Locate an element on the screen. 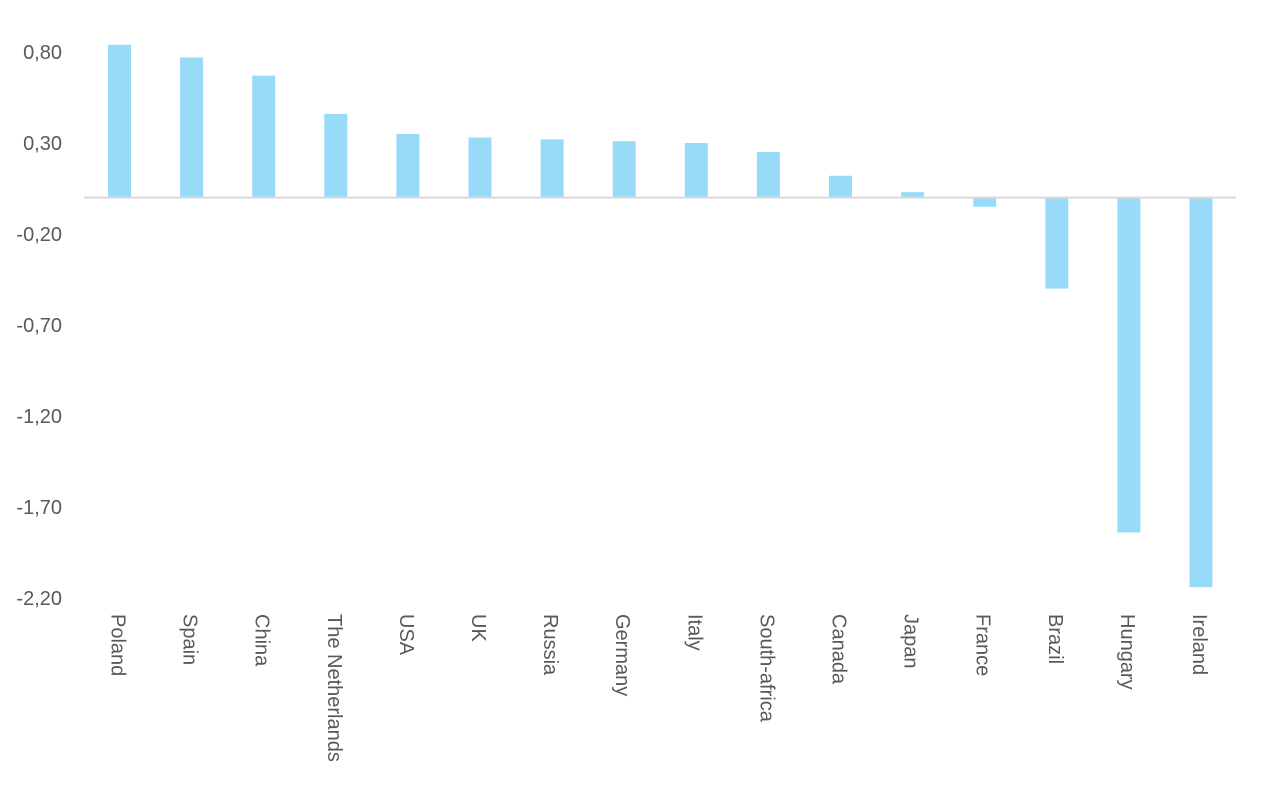  x-tick-label: Germany is located at coordinates (622, 655).